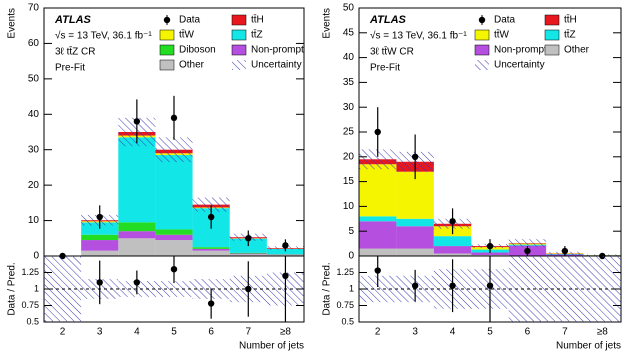 This screenshot has height=355, width=630. Describe the element at coordinates (502, 34) in the screenshot. I see `legend-label: tt̄W` at that location.